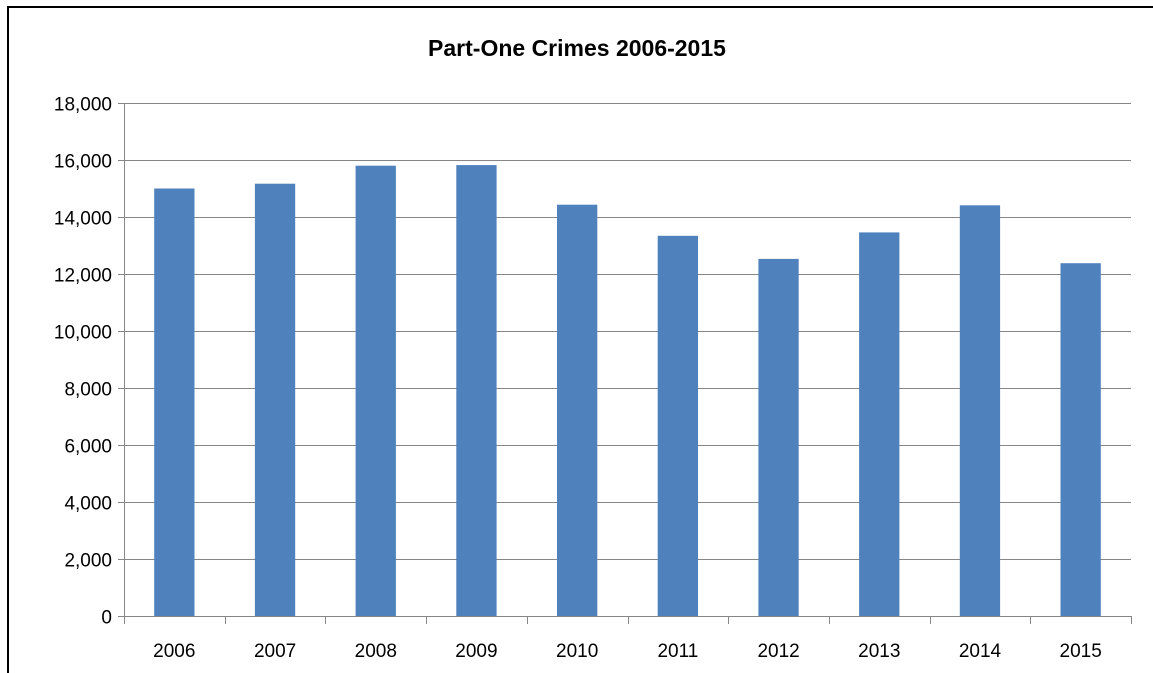 Image resolution: width=1153 pixels, height=673 pixels. What do you see at coordinates (83, 219) in the screenshot?
I see `y-tick-label: 14,000` at bounding box center [83, 219].